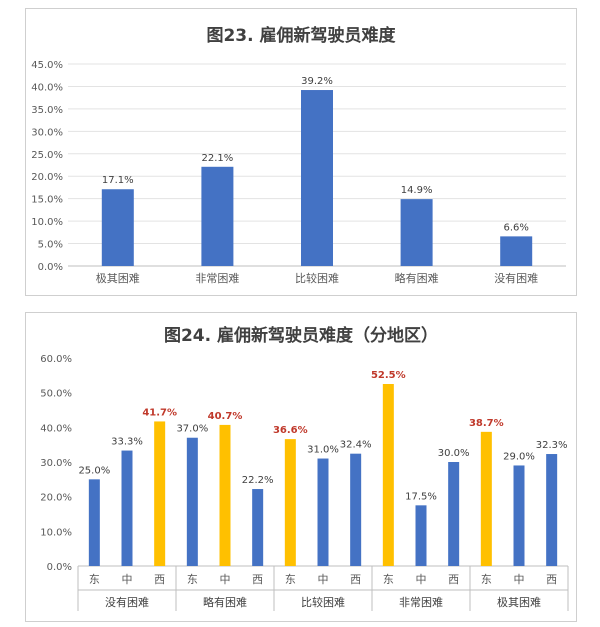  Describe the element at coordinates (47, 65) in the screenshot. I see `y-tick-label: 45.0%` at that location.